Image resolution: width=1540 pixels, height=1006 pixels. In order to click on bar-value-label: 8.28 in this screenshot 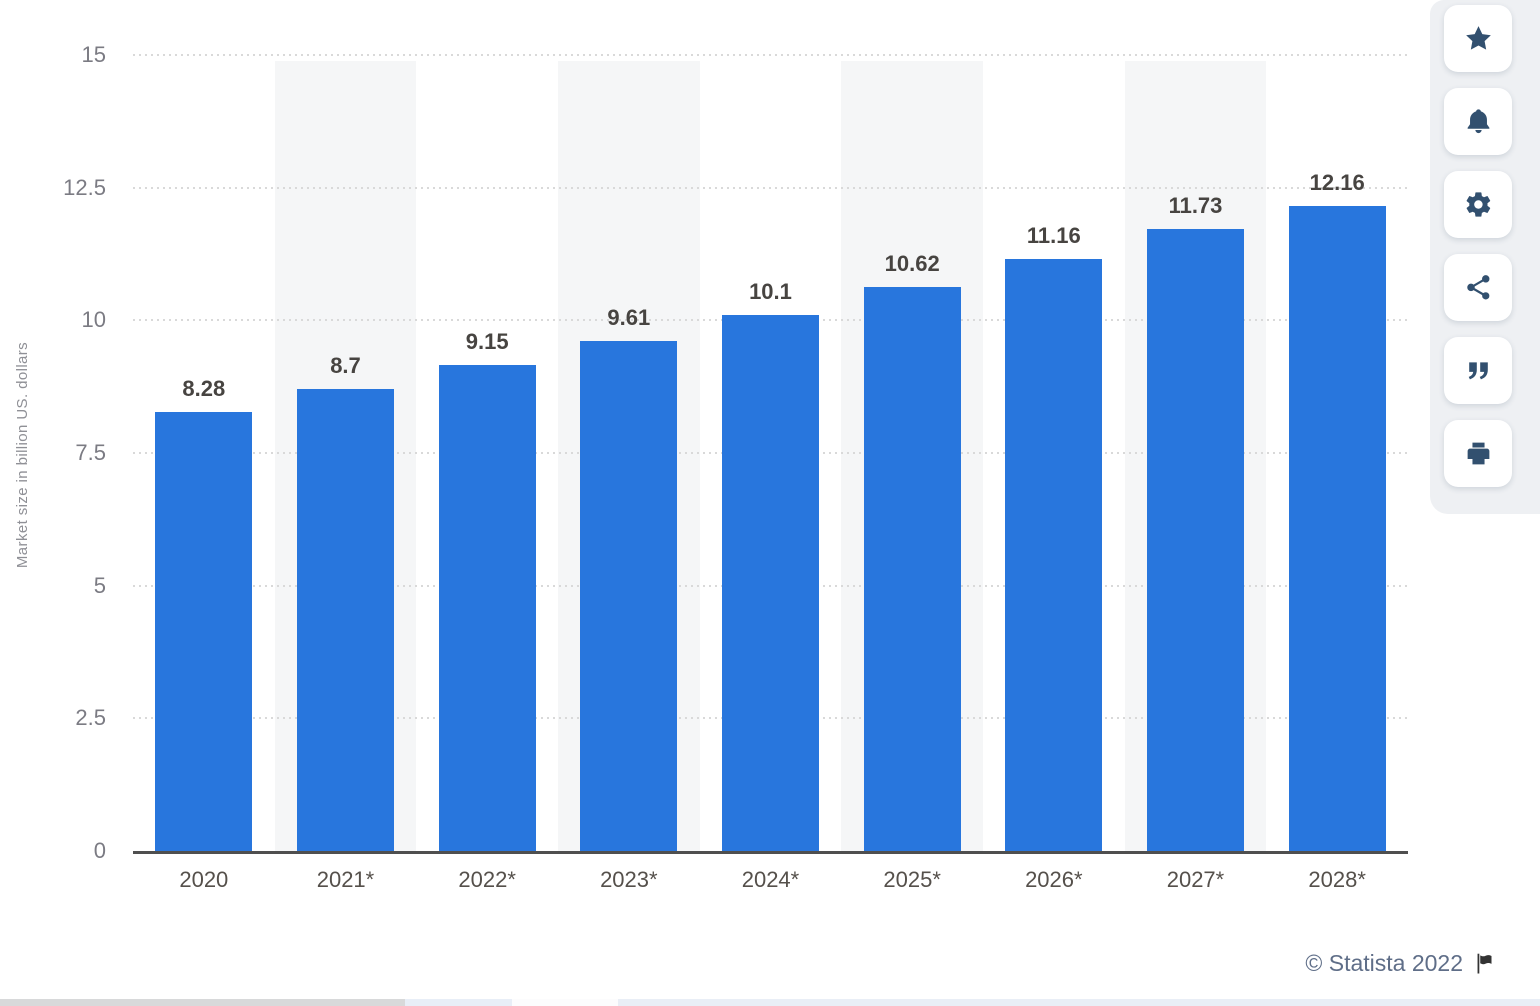, I will do `click(204, 388)`.